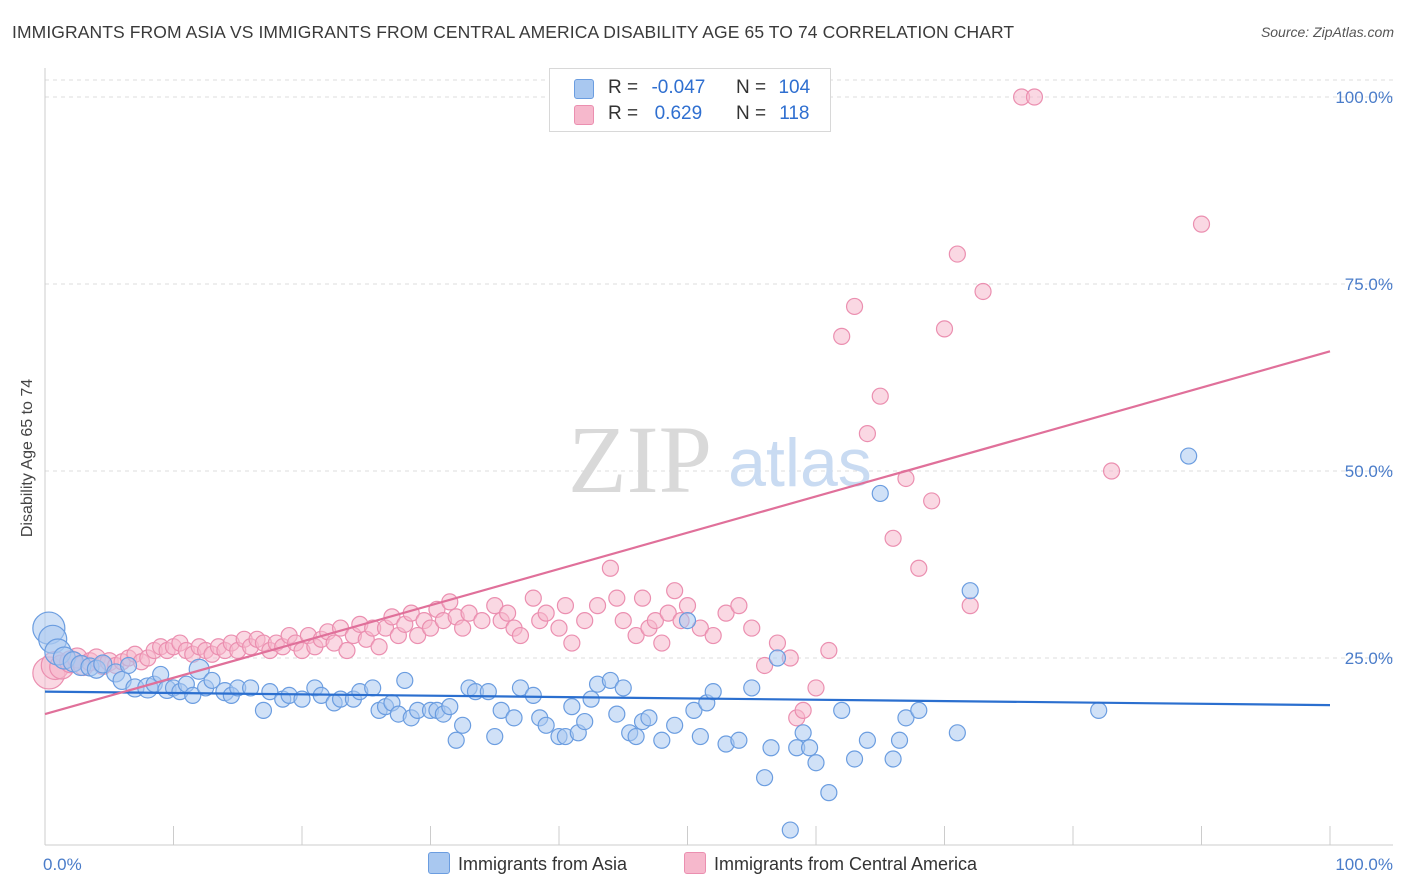  Describe the element at coordinates (1369, 284) in the screenshot. I see `y-tick-label: 75.0%` at that location.